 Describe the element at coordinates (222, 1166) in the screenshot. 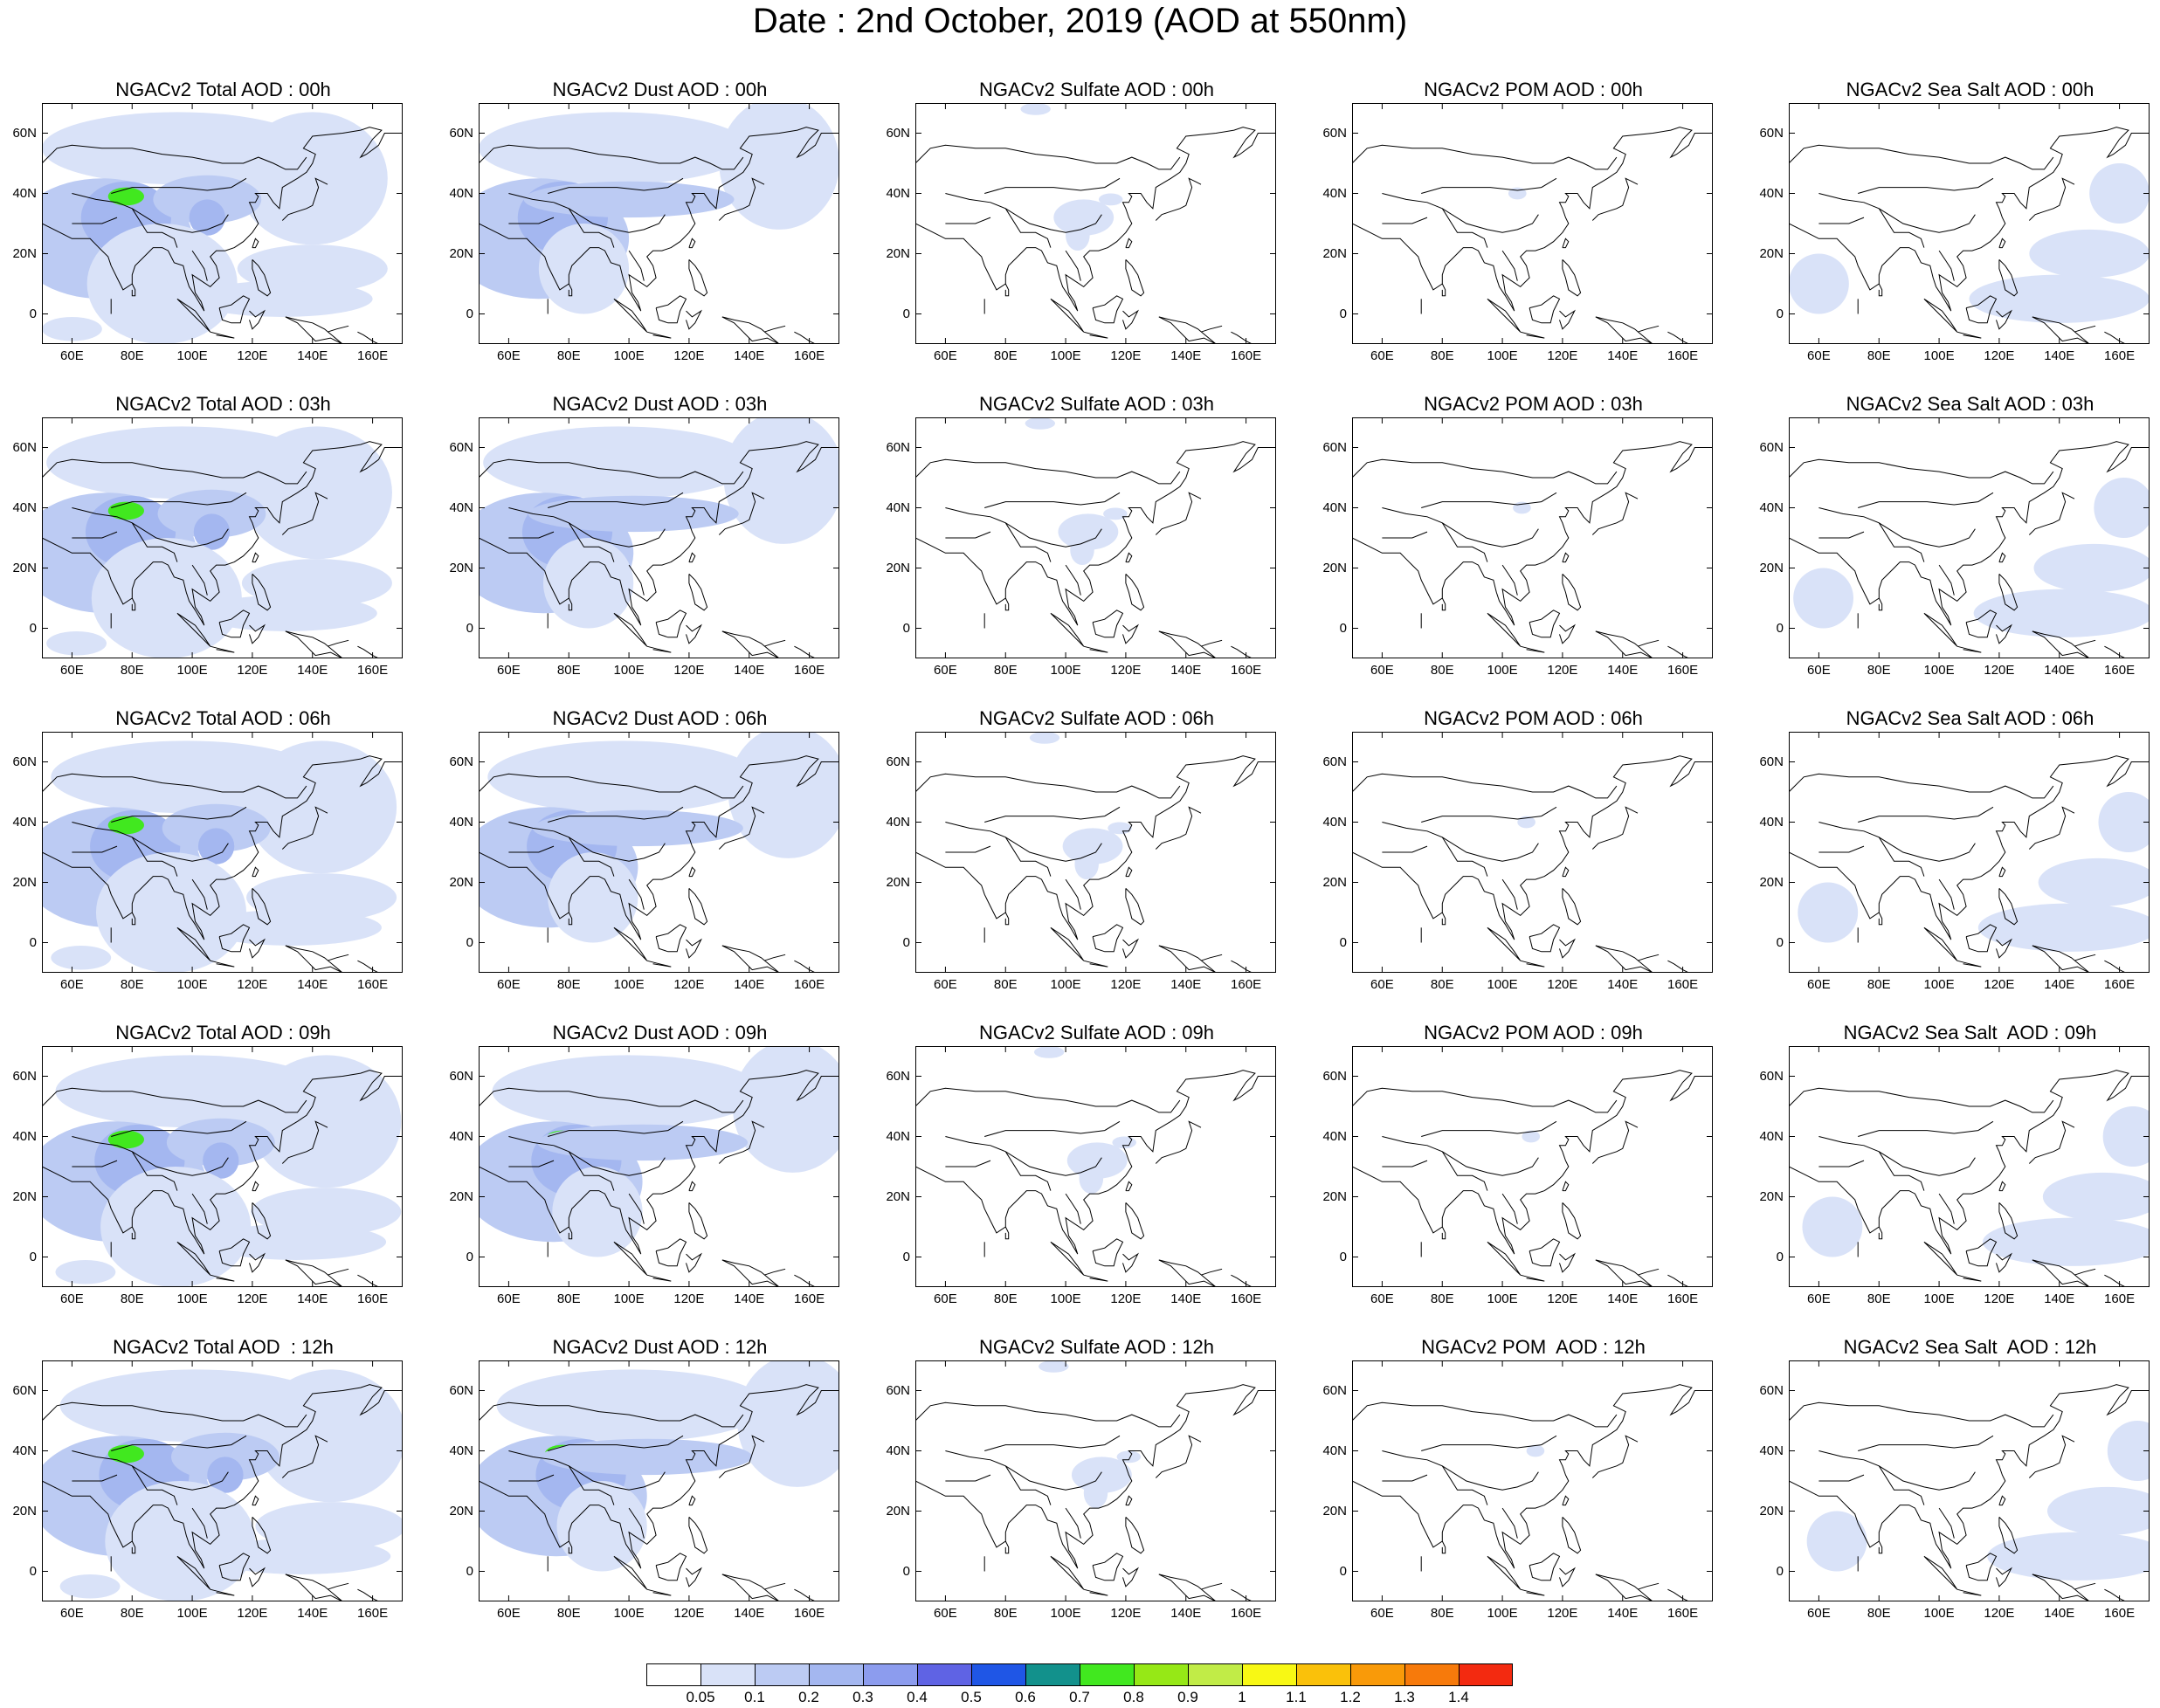

I see `map-border` at that location.